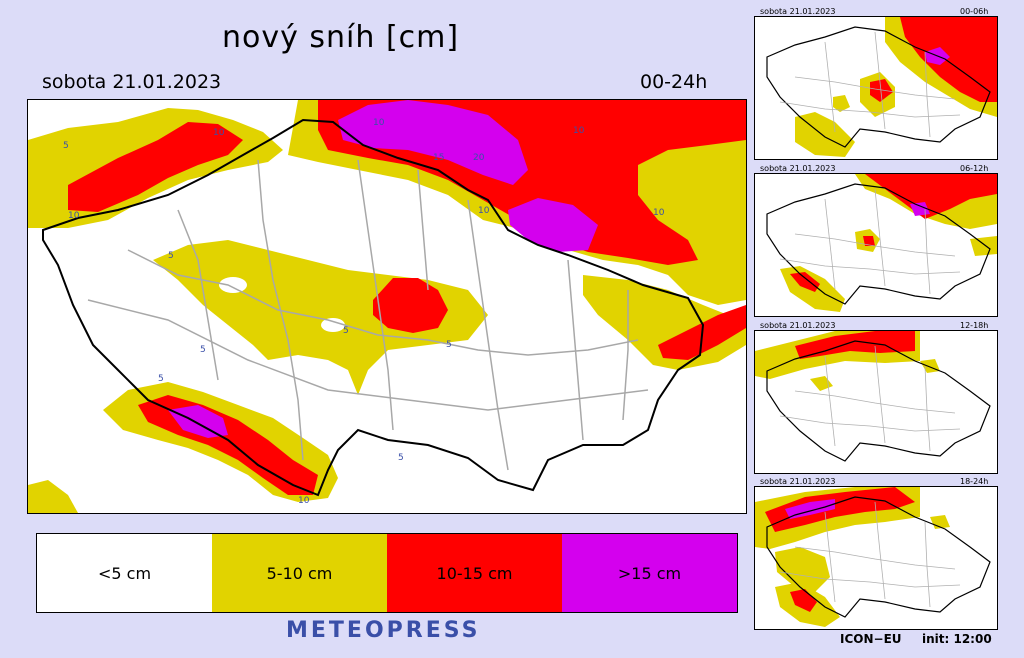 This screenshot has width=1024, height=658. What do you see at coordinates (124, 573) in the screenshot?
I see `legend-item-under-5: <5 cm` at bounding box center [124, 573].